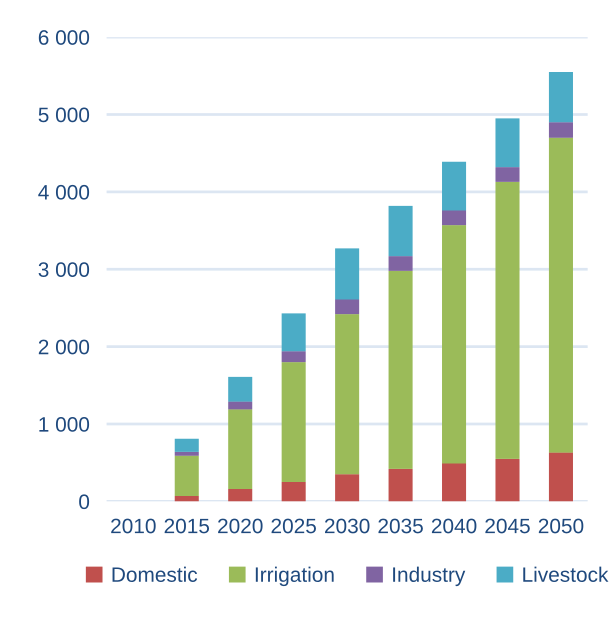 This screenshot has height=619, width=609. Describe the element at coordinates (429, 576) in the screenshot. I see `legend-label: Industry` at that location.